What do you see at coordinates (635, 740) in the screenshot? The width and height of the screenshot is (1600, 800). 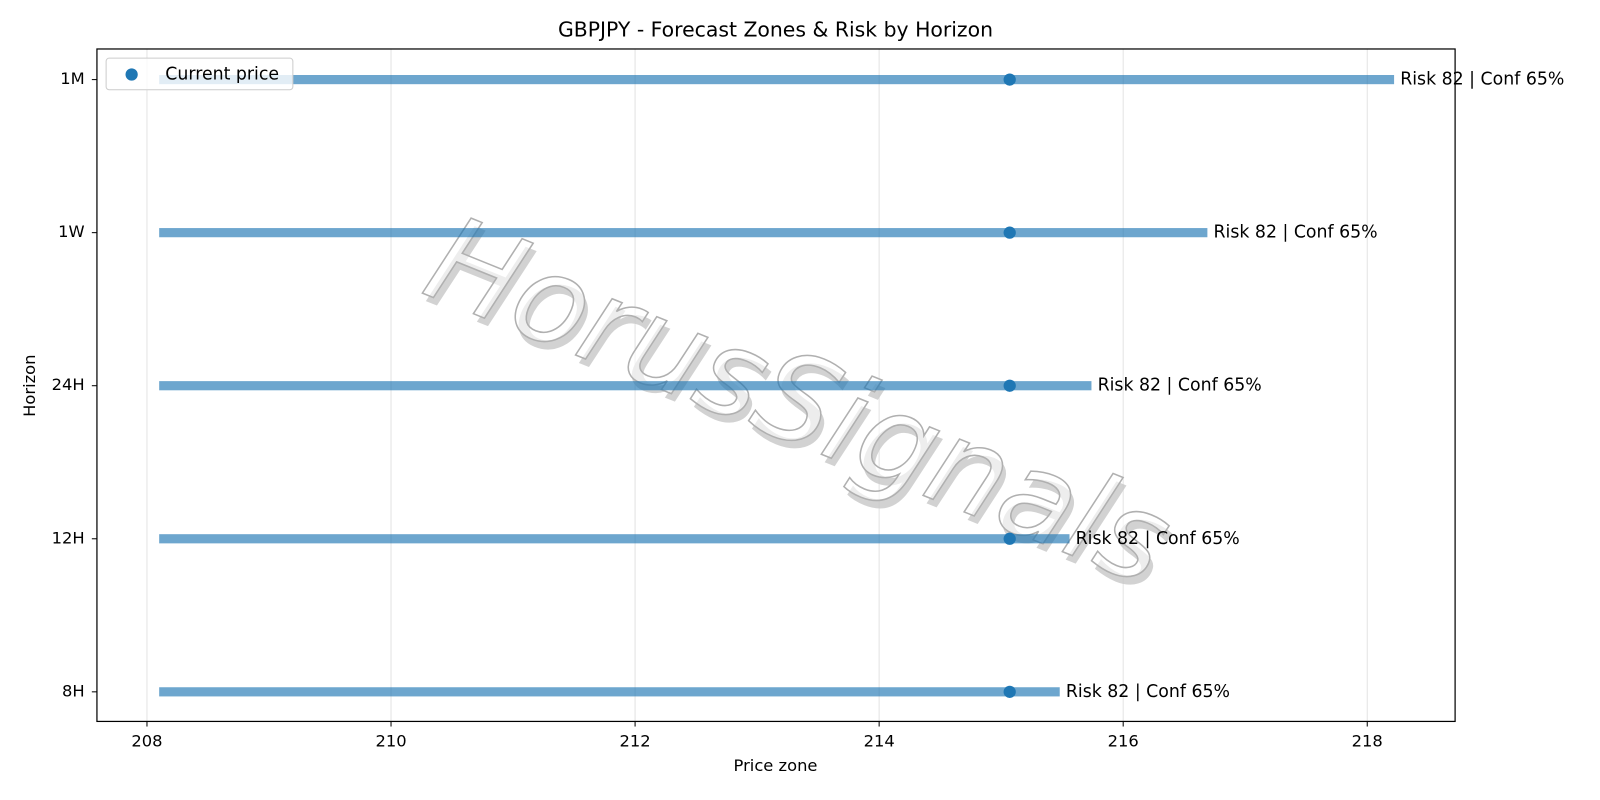 I see `x-tick-label: 212` at bounding box center [635, 740].